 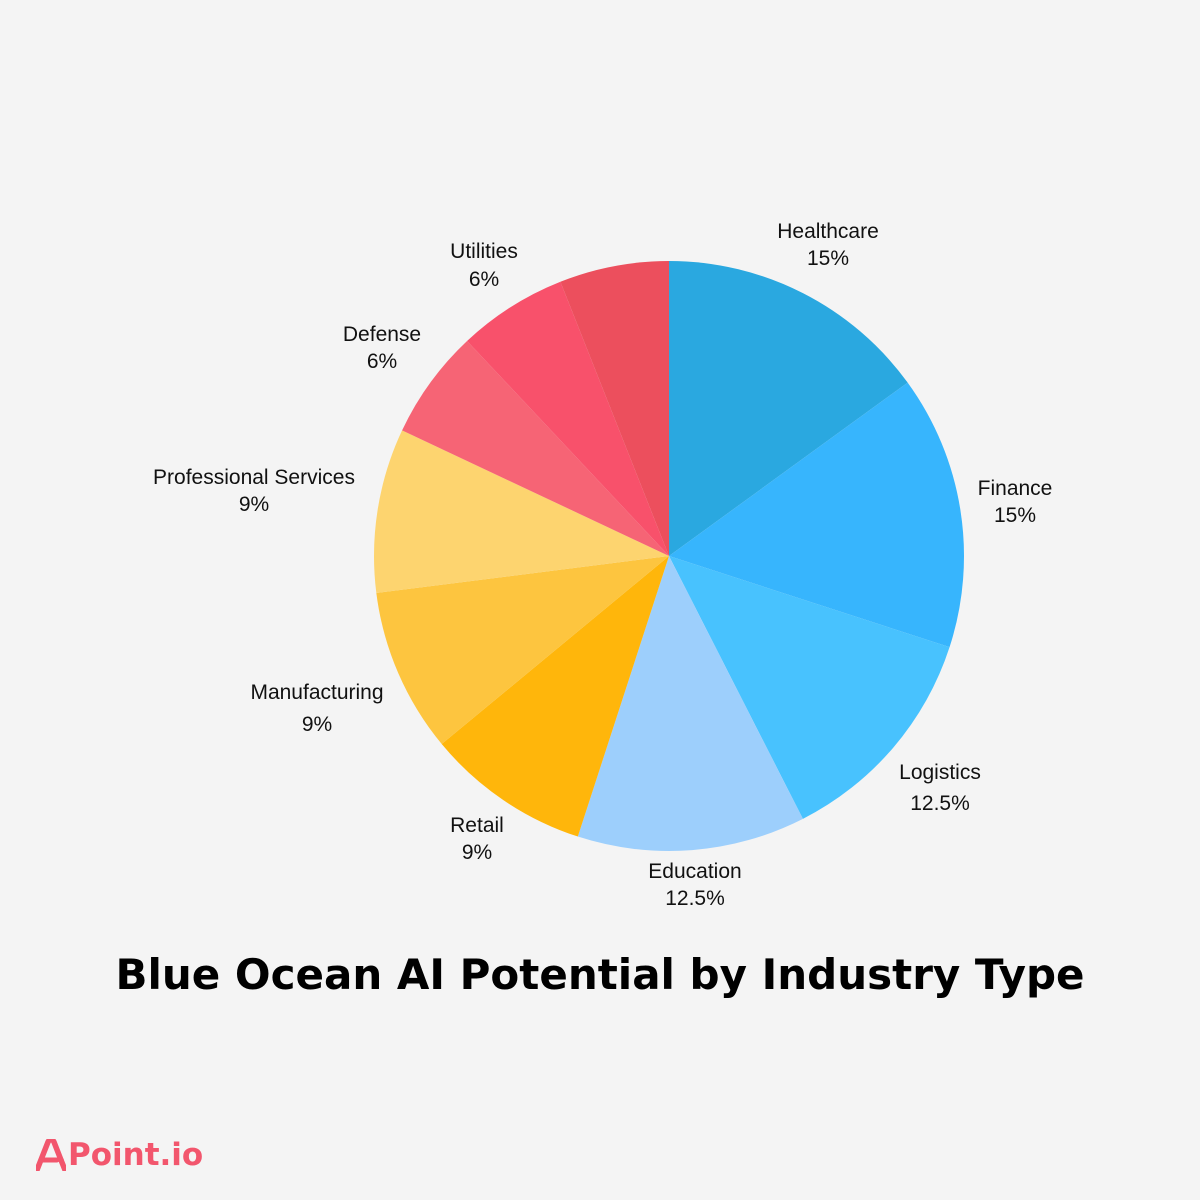 What do you see at coordinates (484, 279) in the screenshot?
I see `slice-value-utilities: 6%` at bounding box center [484, 279].